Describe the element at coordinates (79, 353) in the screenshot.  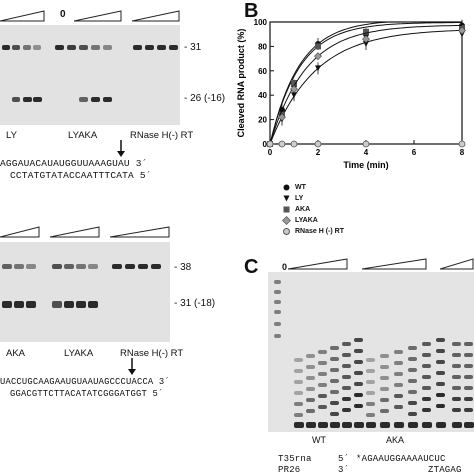
I see `lane-label-lyaka-mid: LYAKA` at that location.